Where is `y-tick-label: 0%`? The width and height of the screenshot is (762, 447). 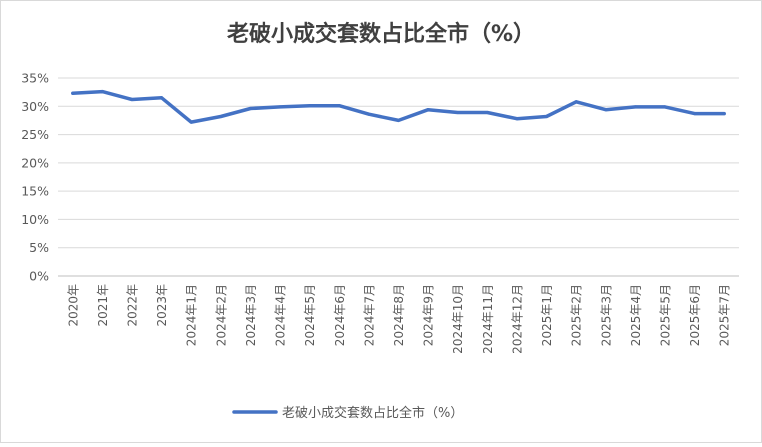 y-tick-label: 0% is located at coordinates (39, 276).